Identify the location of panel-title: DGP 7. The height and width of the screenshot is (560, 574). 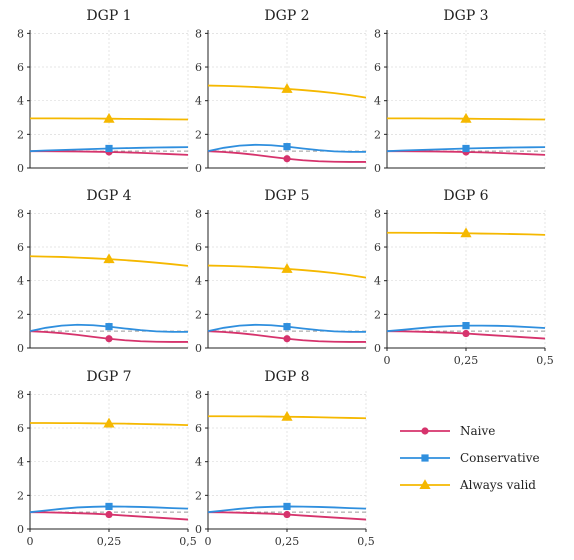
(108, 377).